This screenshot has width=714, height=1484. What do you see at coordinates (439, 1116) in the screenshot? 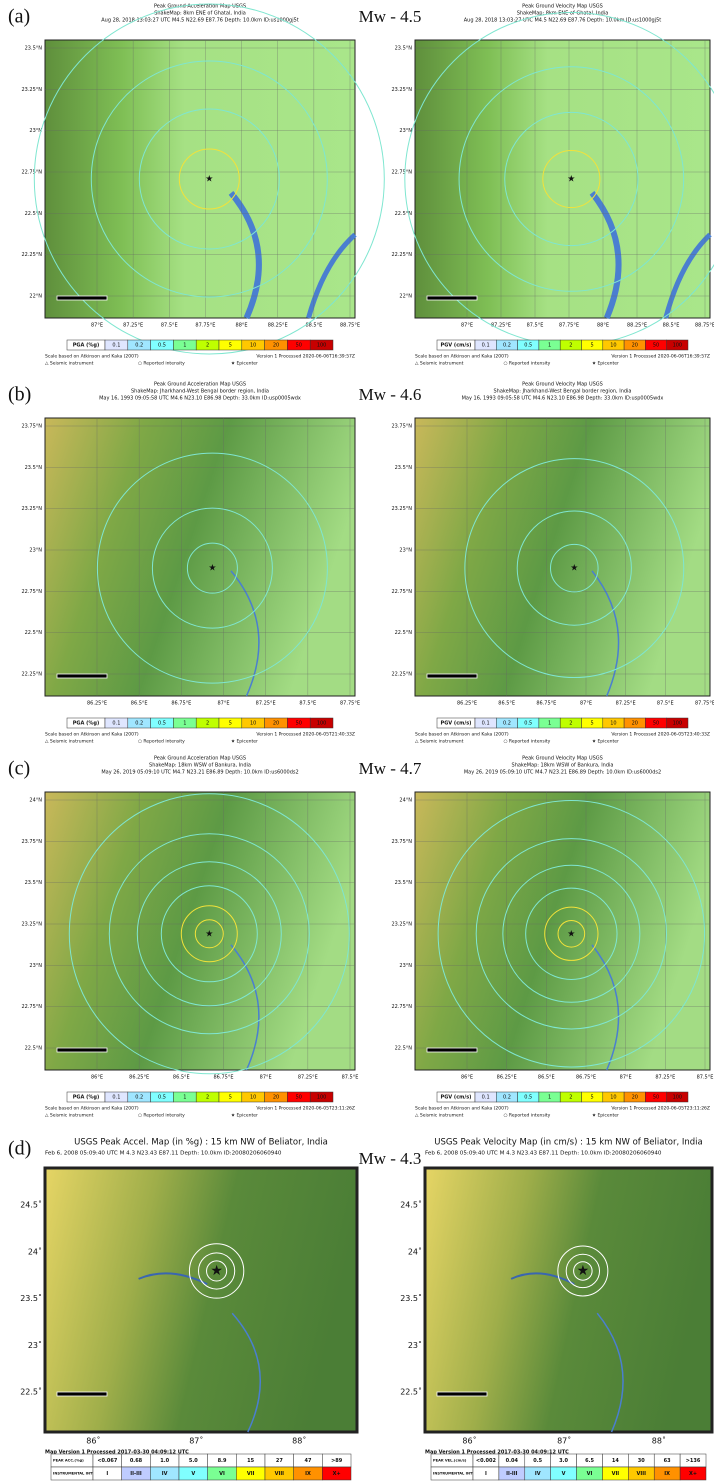
I see `symbol-key: △ Seismic instrument` at bounding box center [439, 1116].